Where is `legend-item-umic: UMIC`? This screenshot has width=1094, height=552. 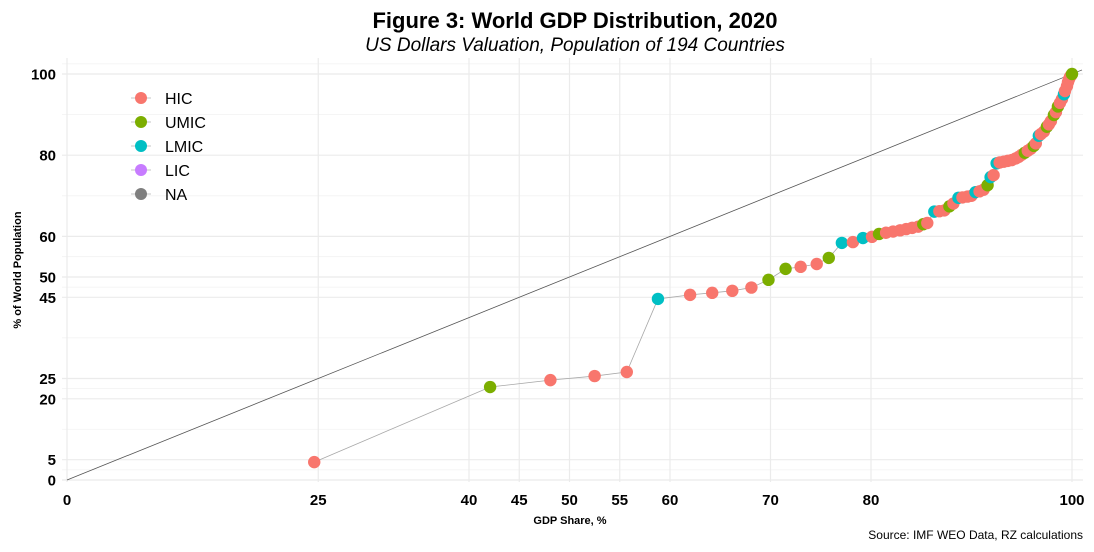 legend-item-umic: UMIC is located at coordinates (168, 123).